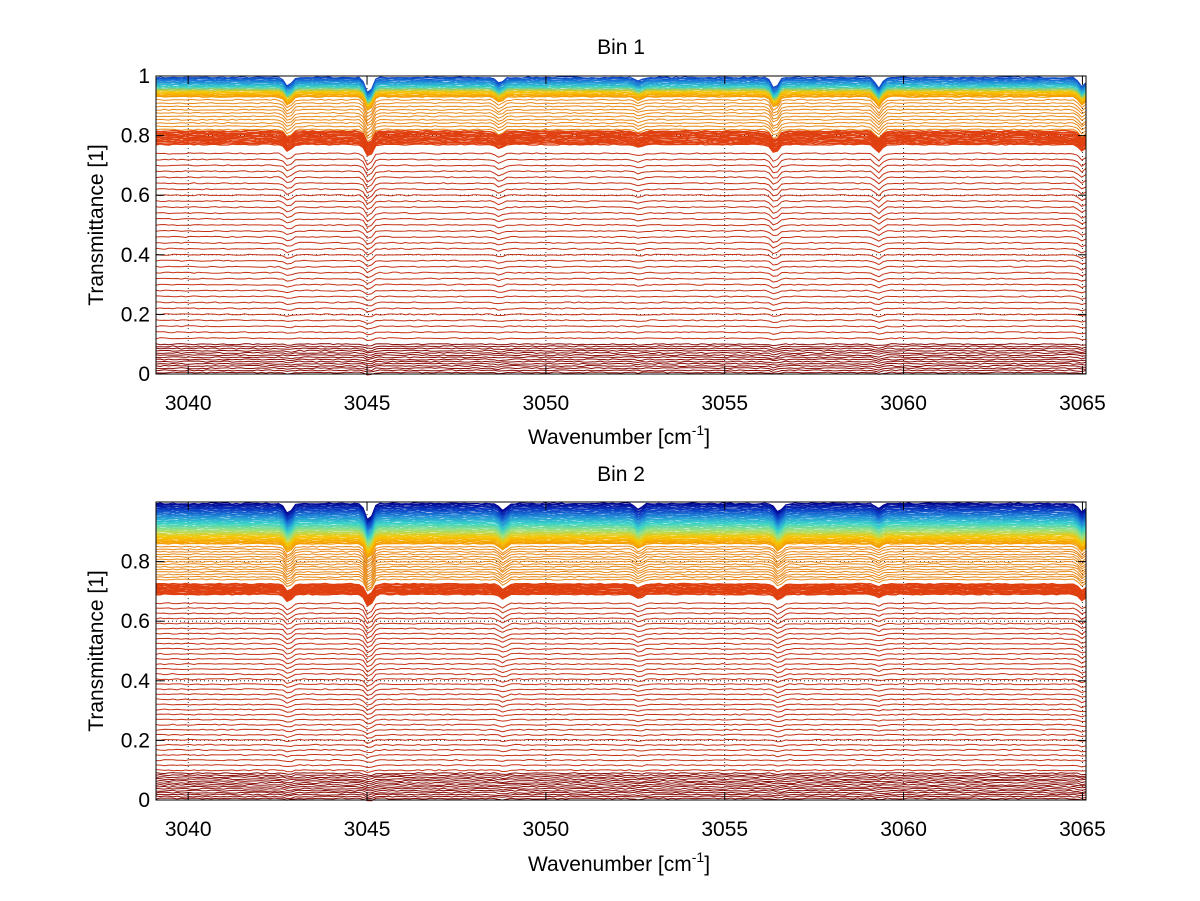 The height and width of the screenshot is (901, 1200). Describe the element at coordinates (724, 403) in the screenshot. I see `x-tick-label: 3055` at that location.